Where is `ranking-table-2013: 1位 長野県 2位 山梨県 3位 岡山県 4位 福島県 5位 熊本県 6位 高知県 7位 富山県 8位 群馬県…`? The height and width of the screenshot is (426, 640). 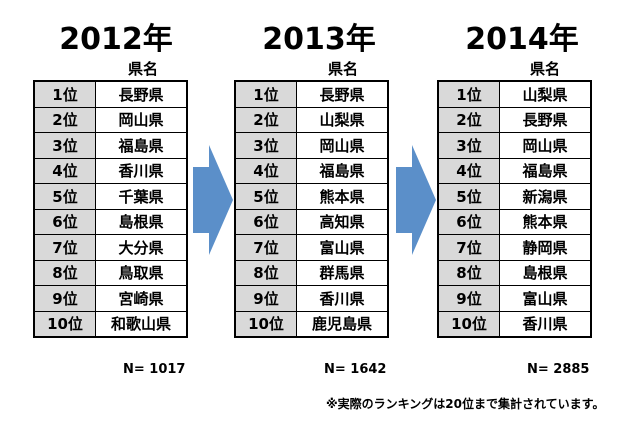 ranking-table-2013: 1位 長野県 2位 山梨県 3位 岡山県 4位 福島県 5位 熊本県 6位 高知県 7位 富山県 8位 群馬県… is located at coordinates (311, 209).